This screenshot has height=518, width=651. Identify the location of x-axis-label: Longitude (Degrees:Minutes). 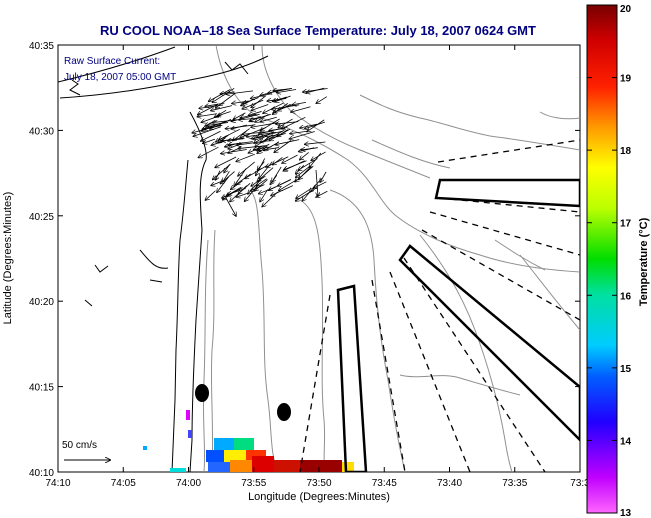
(319, 497).